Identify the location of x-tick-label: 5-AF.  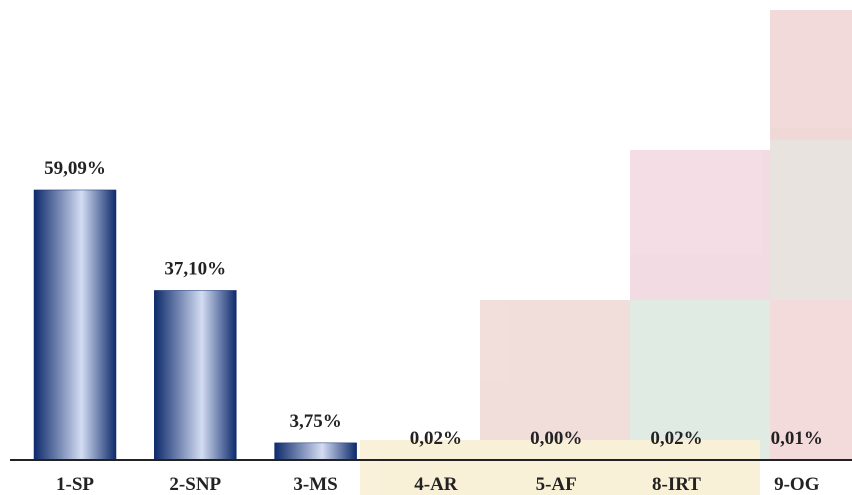
(556, 484).